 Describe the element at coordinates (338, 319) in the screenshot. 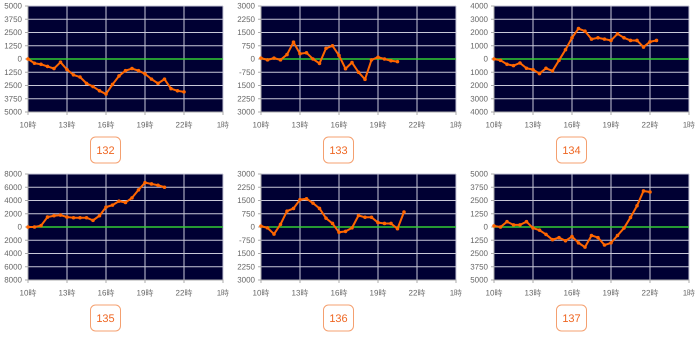

I see `text: 136` at that location.